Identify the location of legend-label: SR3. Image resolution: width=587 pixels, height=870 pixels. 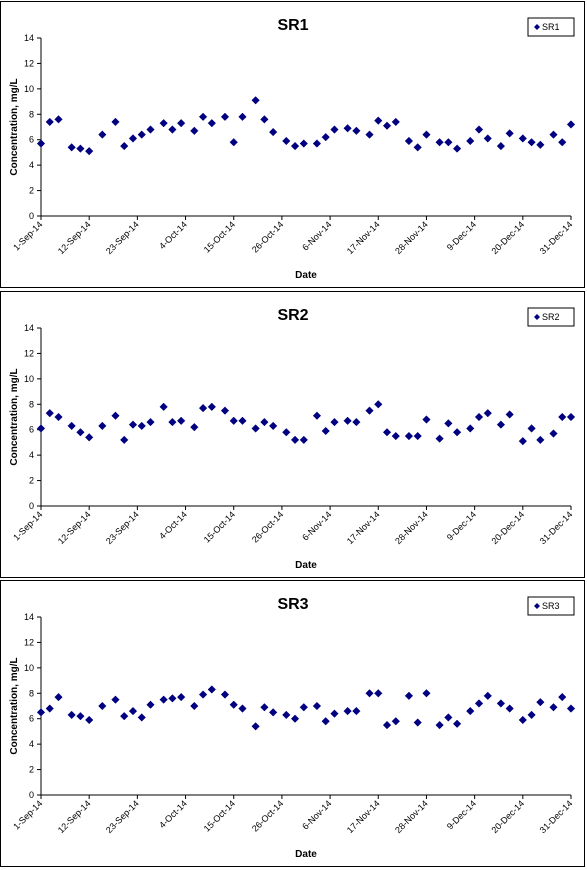
(551, 606).